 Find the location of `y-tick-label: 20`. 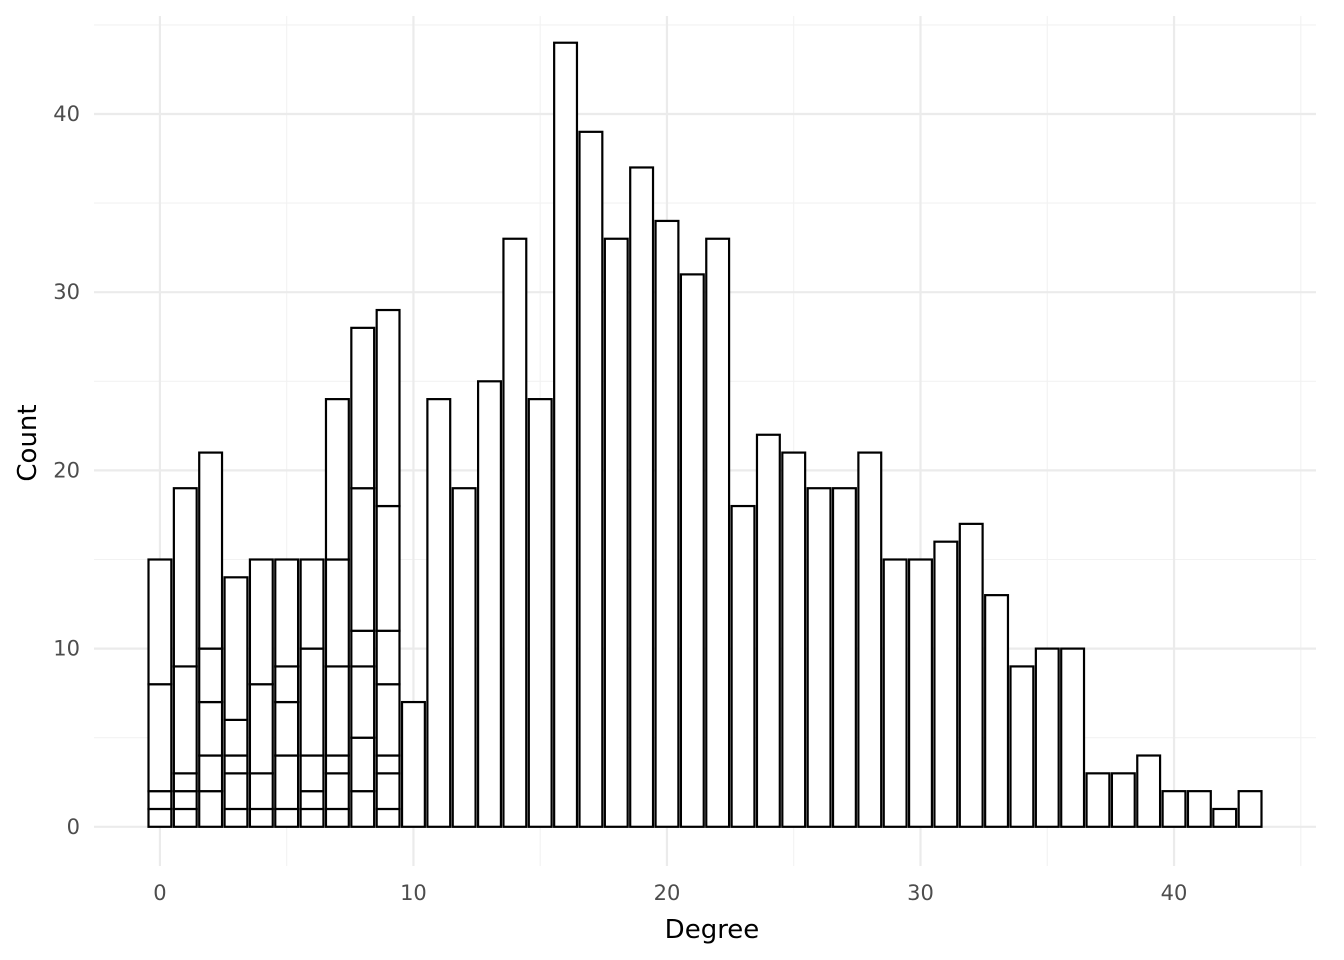

y-tick-label: 20 is located at coordinates (66, 470).